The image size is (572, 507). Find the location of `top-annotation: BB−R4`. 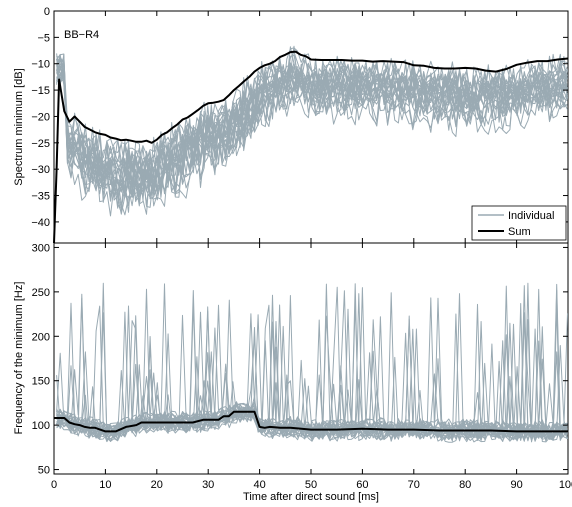

top-annotation: BB−R4 is located at coordinates (81, 35).